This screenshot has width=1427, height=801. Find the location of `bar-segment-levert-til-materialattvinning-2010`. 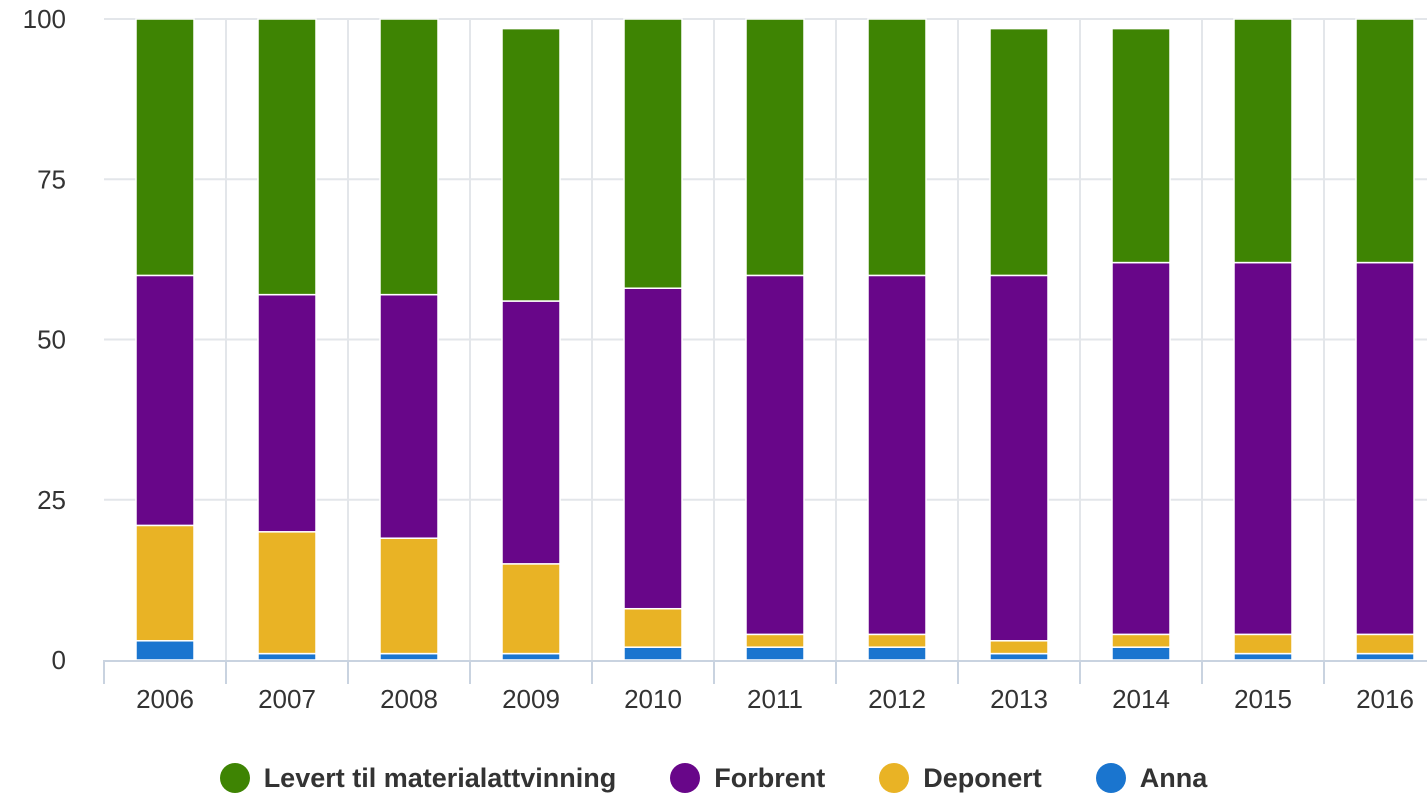

bar-segment-levert-til-materialattvinning-2010 is located at coordinates (653, 153).